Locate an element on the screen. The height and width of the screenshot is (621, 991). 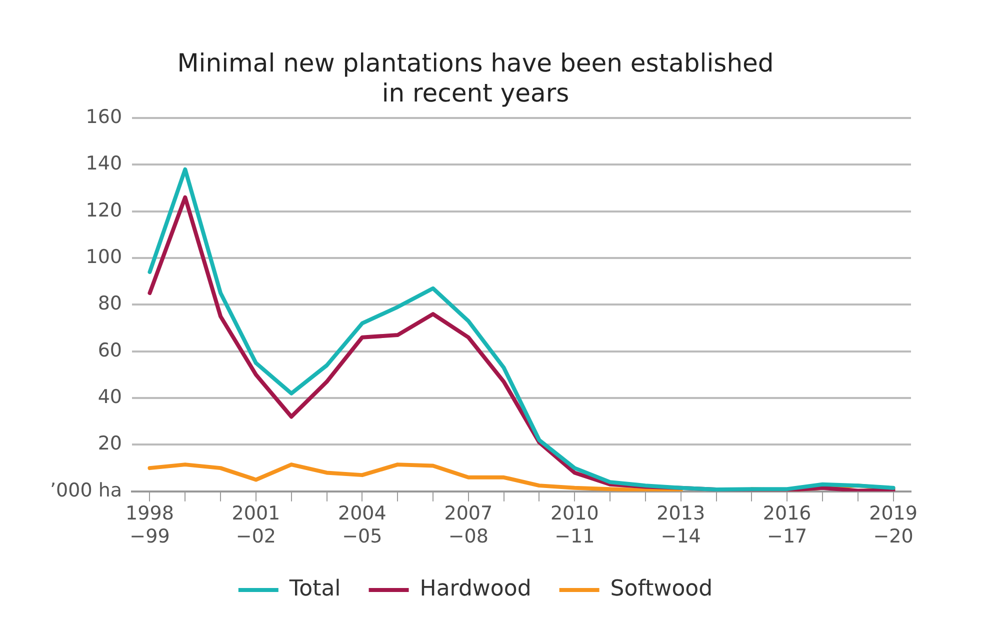
x-tick-label: 1998 −99 is located at coordinates (150, 525).